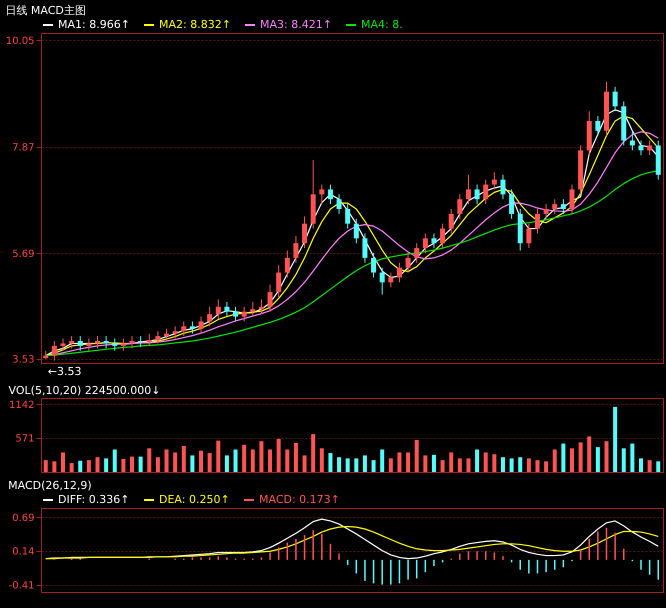 Image resolution: width=666 pixels, height=608 pixels. I want to click on y-tick-label: 10.05, so click(20, 41).